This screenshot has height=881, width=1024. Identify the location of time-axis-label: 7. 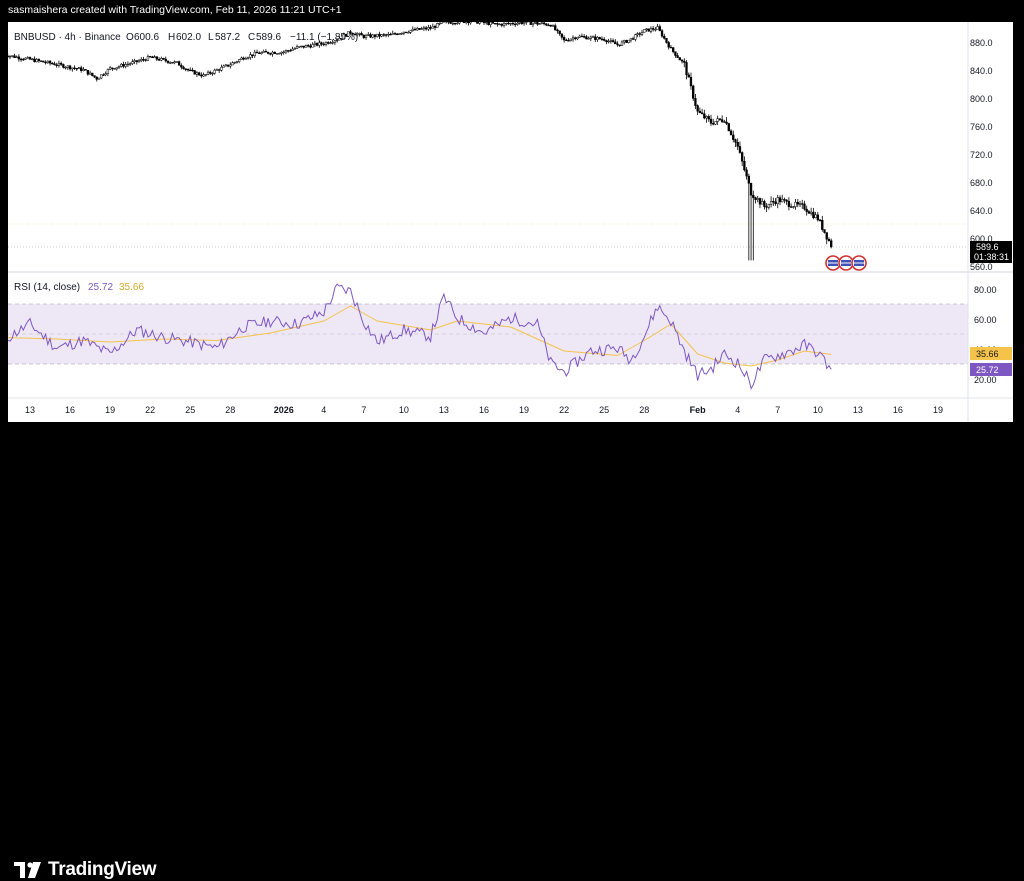
(777, 410).